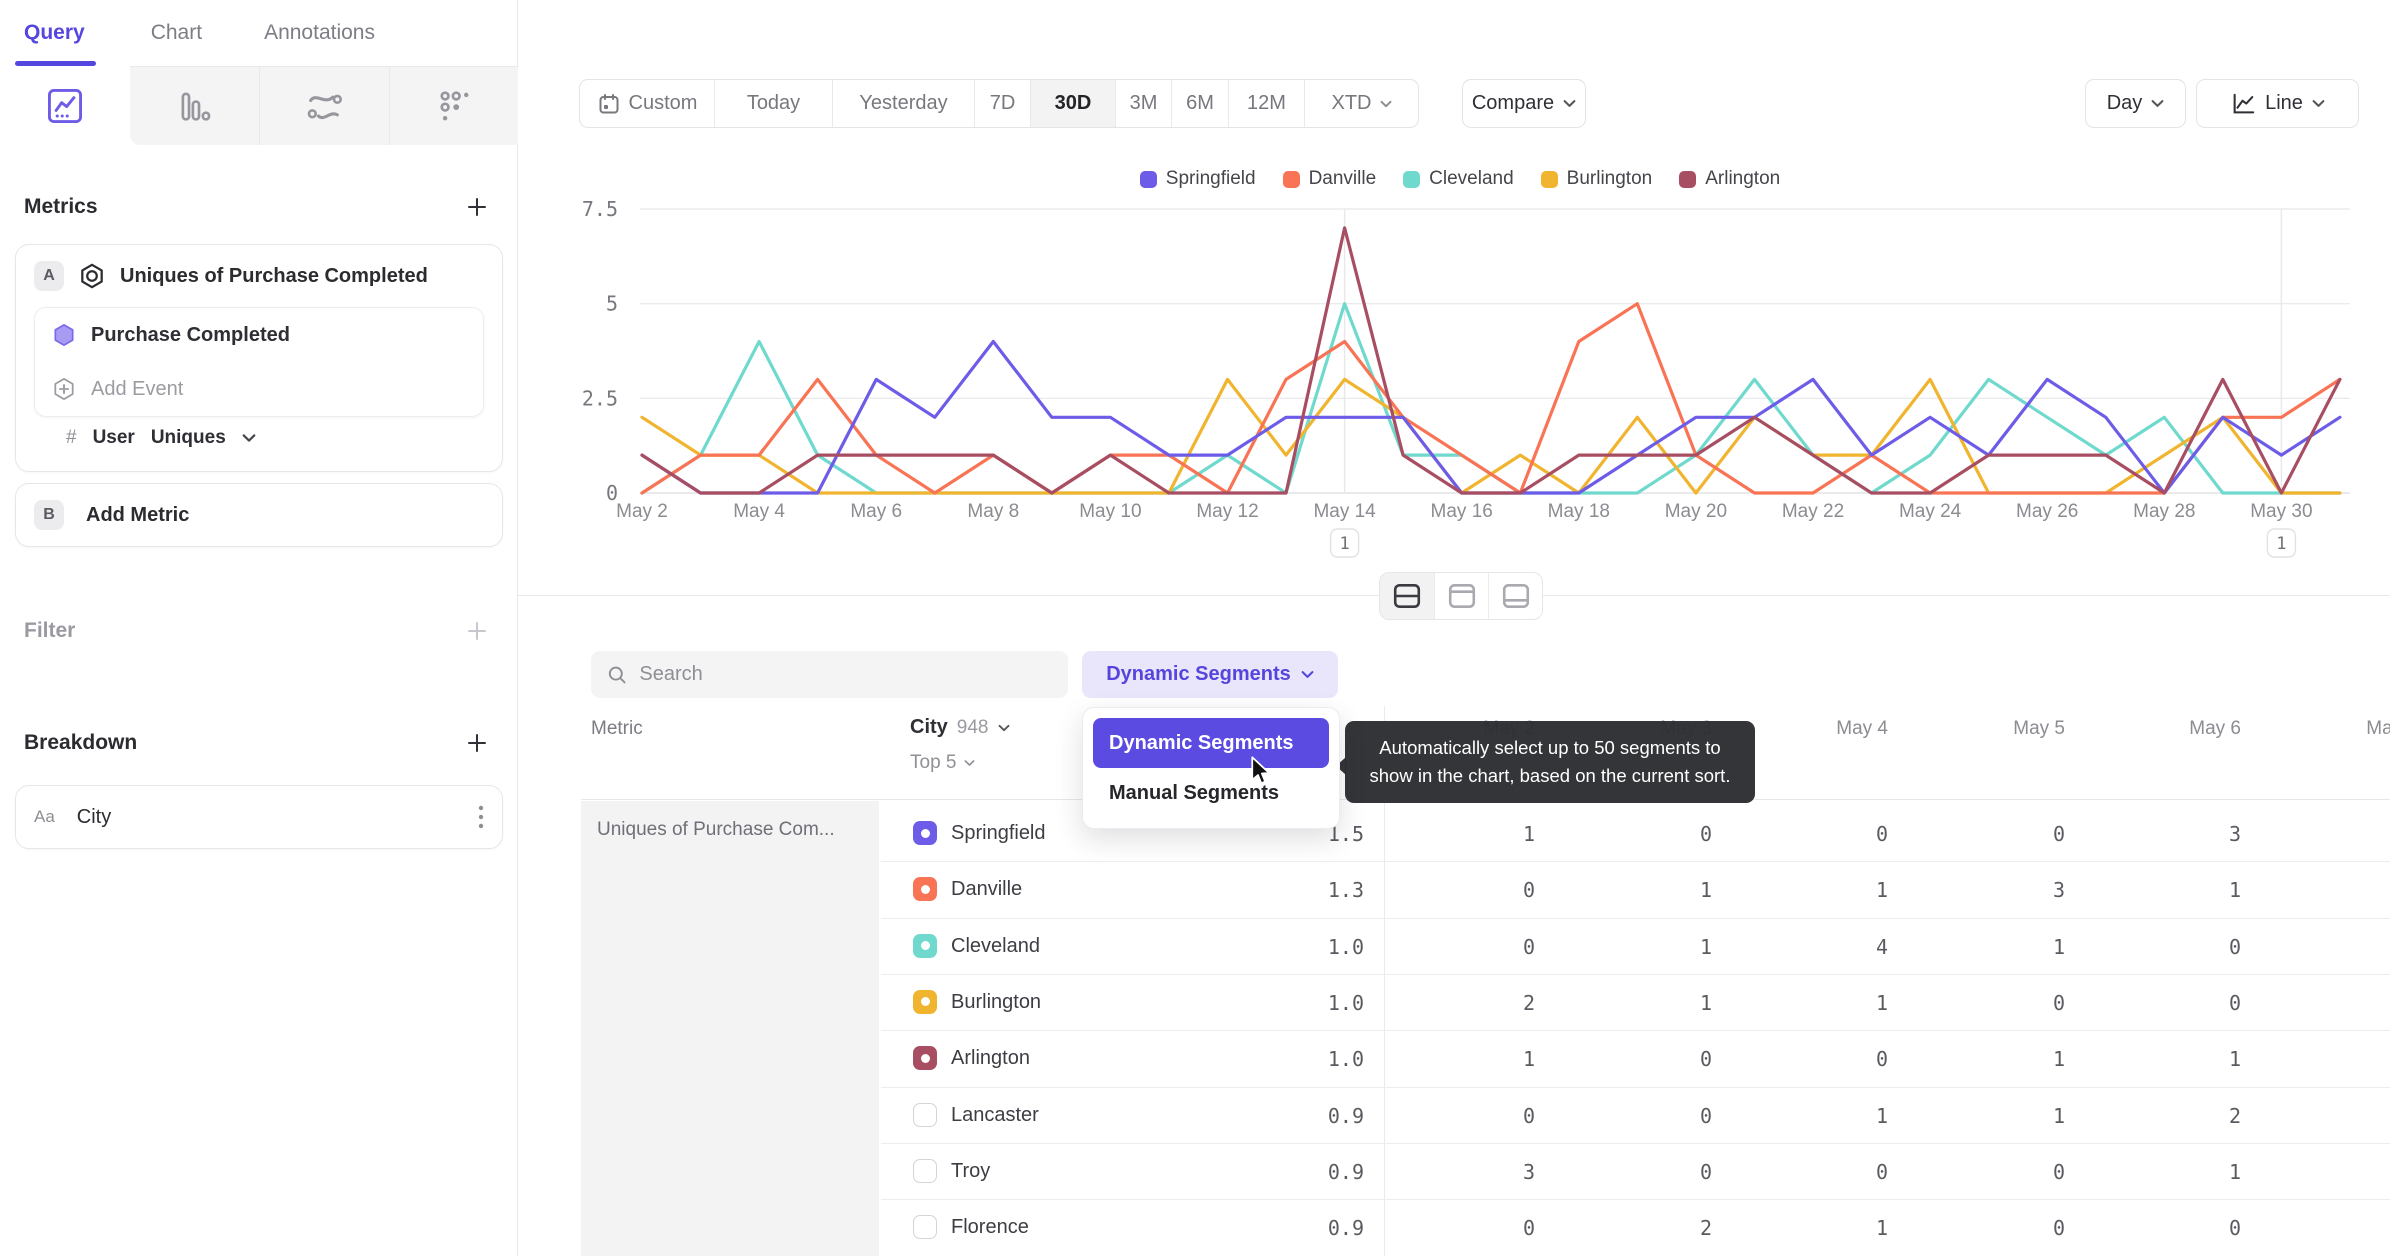 The image size is (2390, 1256). I want to click on add-filter-plus-icon, so click(477, 631).